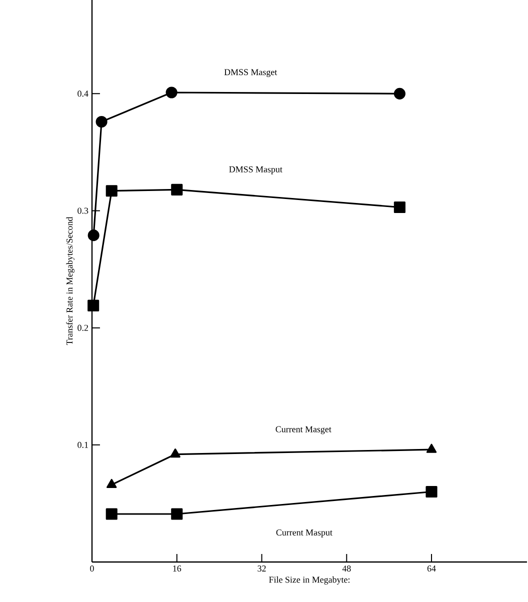 The height and width of the screenshot is (602, 528). Describe the element at coordinates (177, 569) in the screenshot. I see `x-tick-label: 16` at that location.